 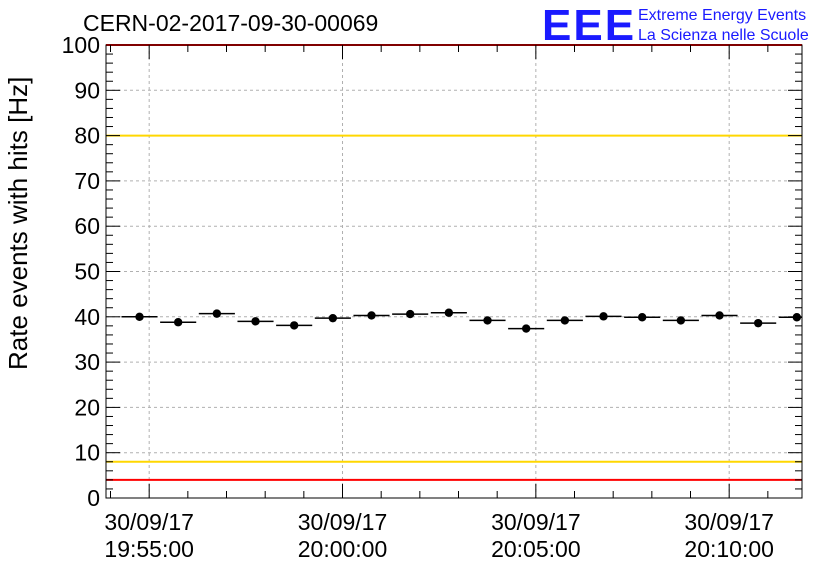 What do you see at coordinates (87, 272) in the screenshot?
I see `y-tick-label: 50` at bounding box center [87, 272].